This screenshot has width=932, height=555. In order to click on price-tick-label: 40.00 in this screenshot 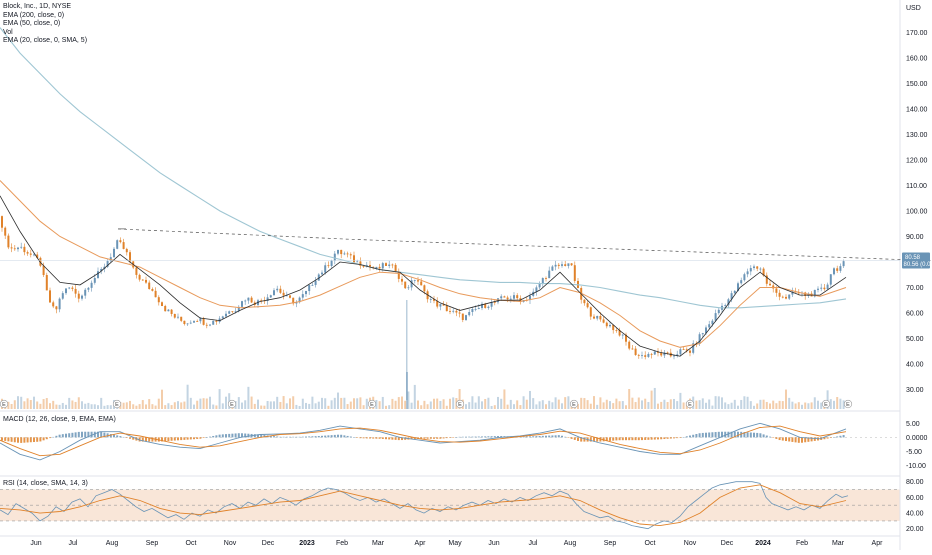, I will do `click(915, 364)`.